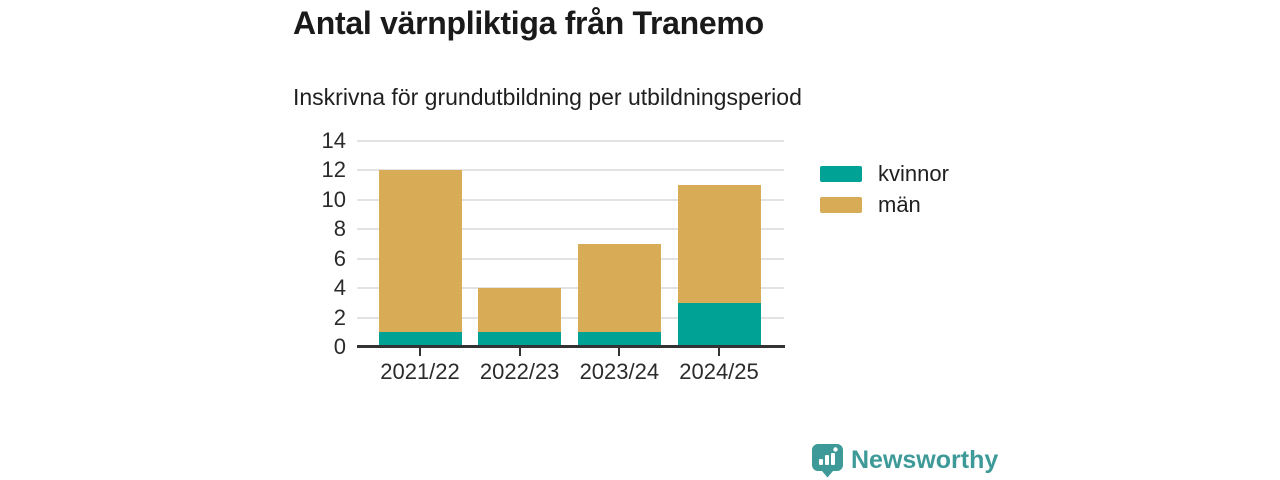 The height and width of the screenshot is (480, 1280). I want to click on y-tick-label: 0, so click(339, 346).